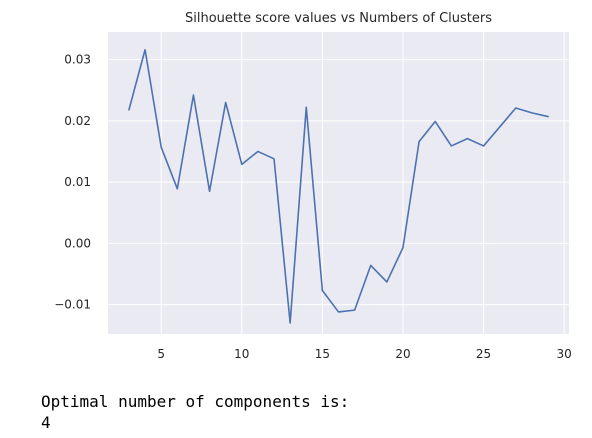  I want to click on x-tick-label: 20, so click(402, 354).